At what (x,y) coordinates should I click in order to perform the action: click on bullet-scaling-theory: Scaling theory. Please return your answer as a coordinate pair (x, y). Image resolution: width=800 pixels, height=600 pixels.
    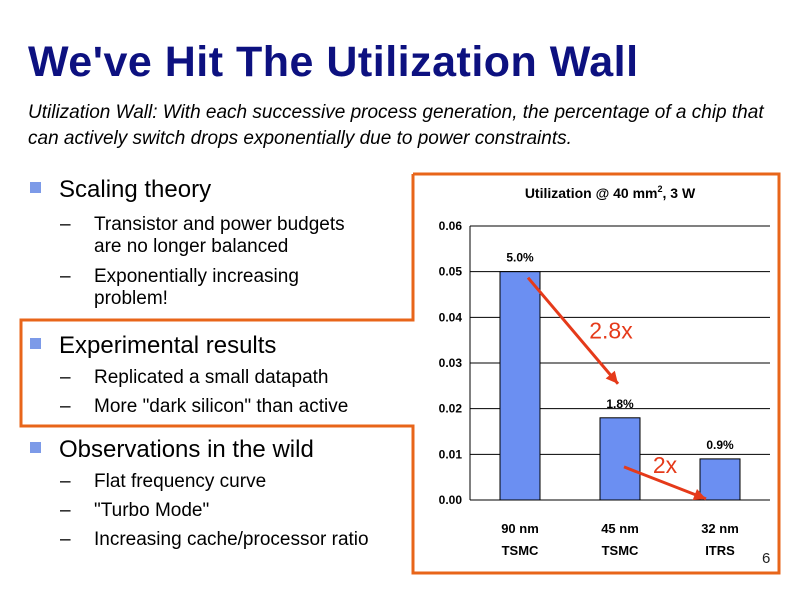
    Looking at the image, I should click on (120, 190).